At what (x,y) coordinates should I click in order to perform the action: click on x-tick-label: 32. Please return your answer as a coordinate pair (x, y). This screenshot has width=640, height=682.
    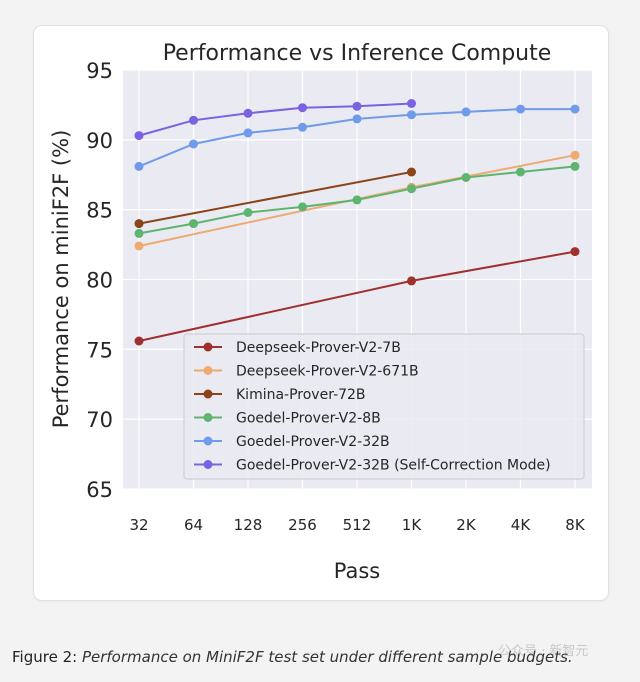
    Looking at the image, I should click on (138, 525).